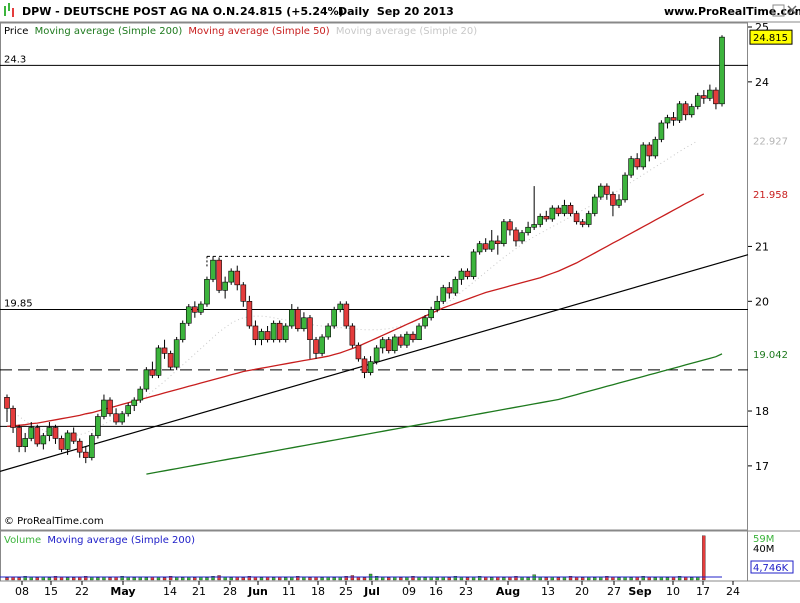  What do you see at coordinates (170, 591) in the screenshot?
I see `x-tick-label: 14` at bounding box center [170, 591].